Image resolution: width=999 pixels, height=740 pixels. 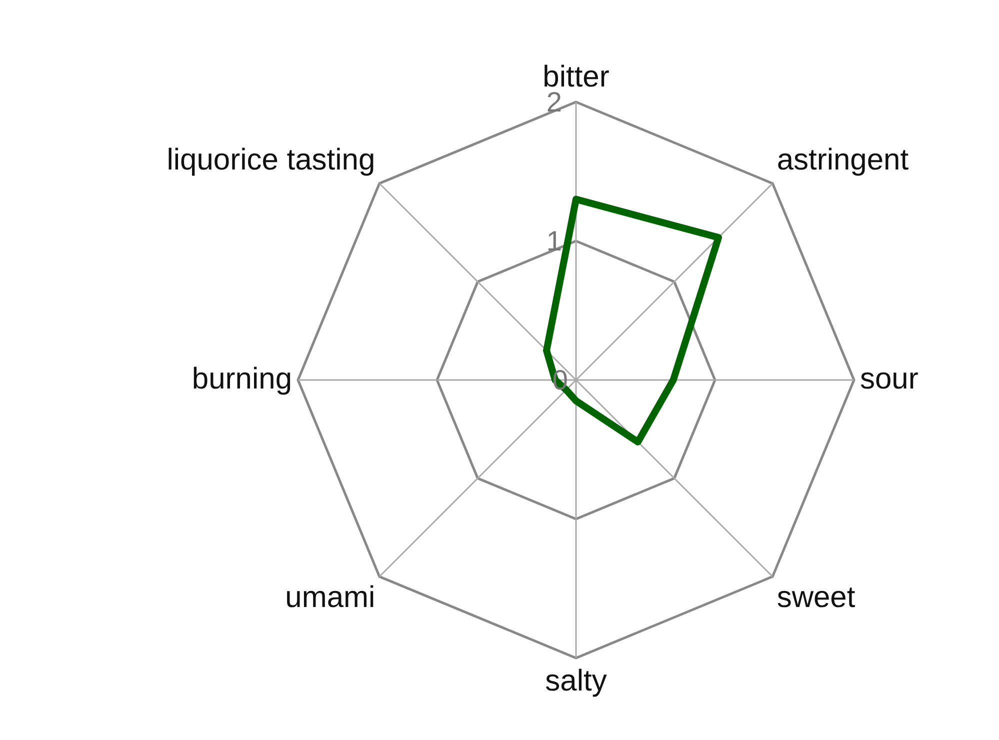 What do you see at coordinates (889, 379) in the screenshot?
I see `spoke-label: sour` at bounding box center [889, 379].